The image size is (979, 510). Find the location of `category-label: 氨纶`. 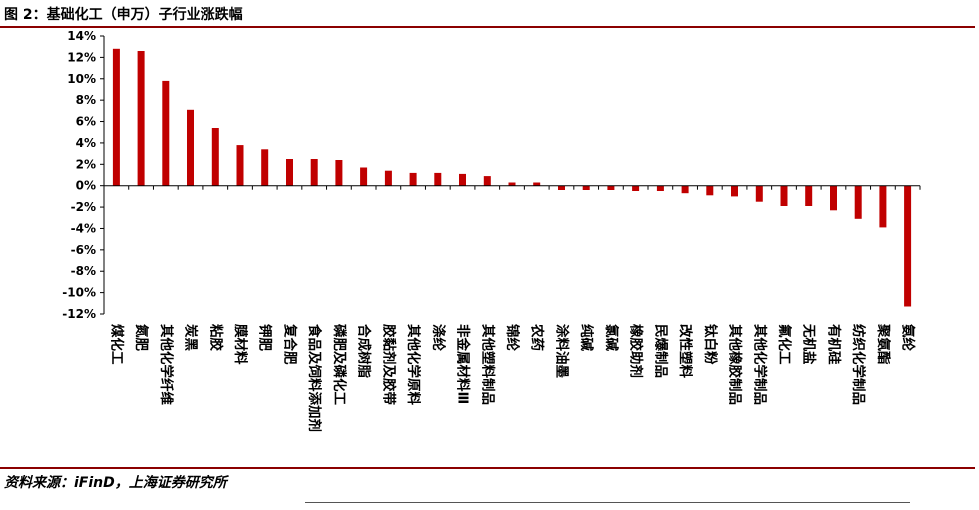

category-label: 氨纶 is located at coordinates (908, 338).